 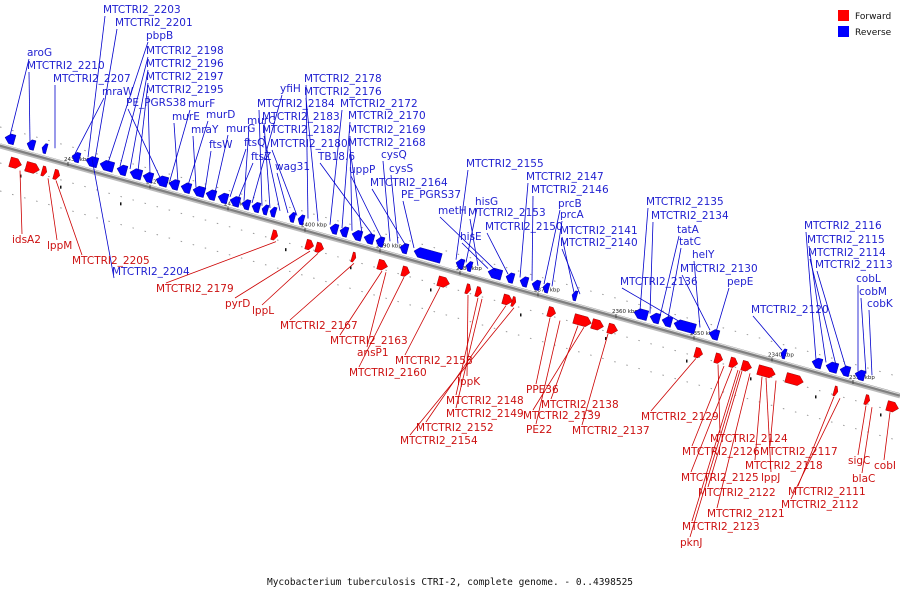 I want to click on forward-gene-label: MTCTRI2_2138, so click(x=580, y=405).